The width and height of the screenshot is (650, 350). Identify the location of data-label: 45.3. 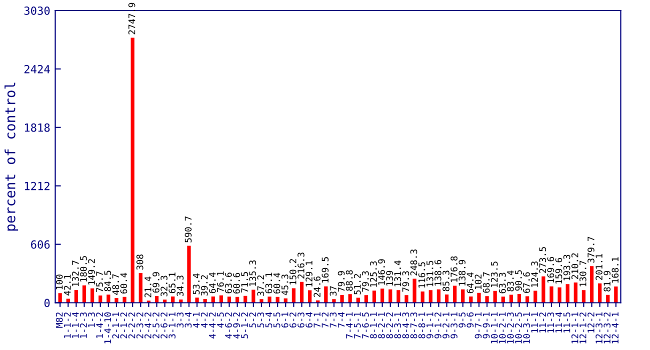
(284, 285).